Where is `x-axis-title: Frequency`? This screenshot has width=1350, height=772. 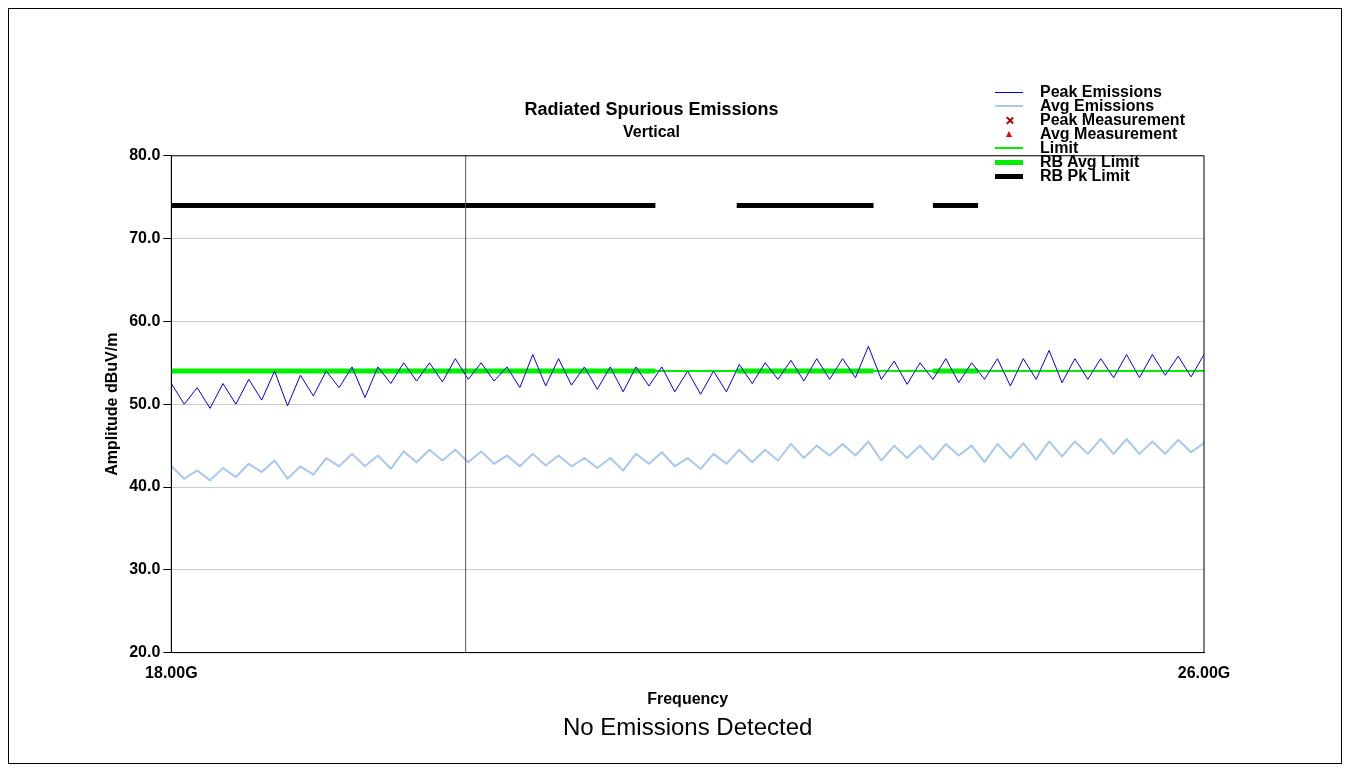 x-axis-title: Frequency is located at coordinates (688, 698).